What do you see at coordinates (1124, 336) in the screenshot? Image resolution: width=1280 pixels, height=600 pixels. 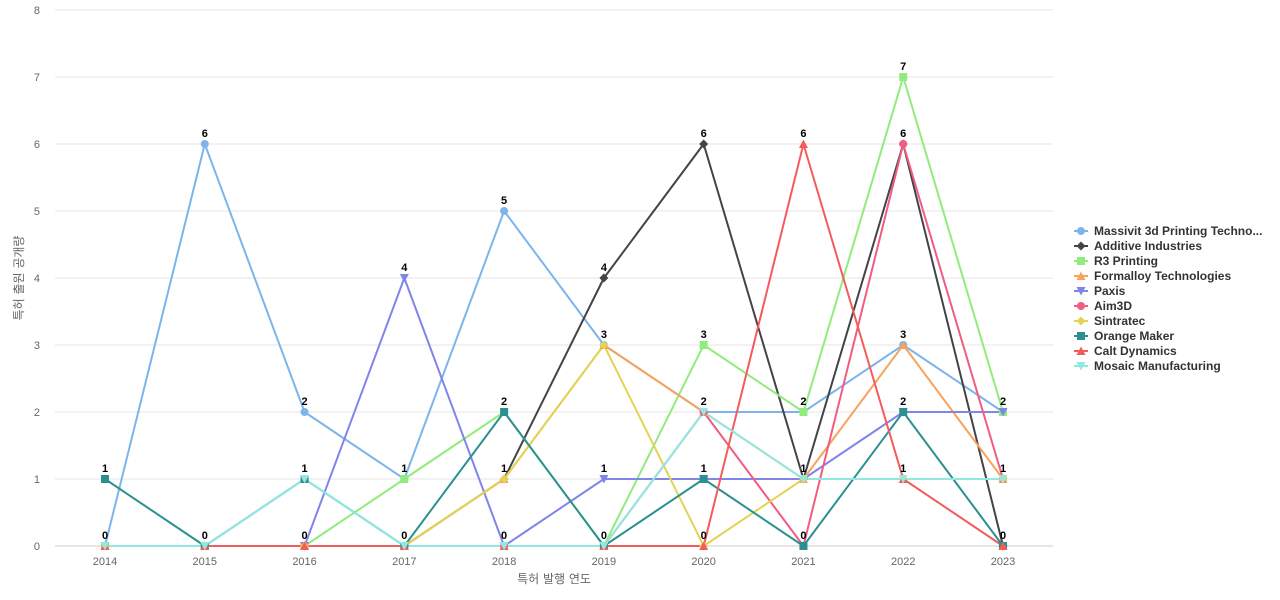 I see `legend-item: Orange Maker` at bounding box center [1124, 336].